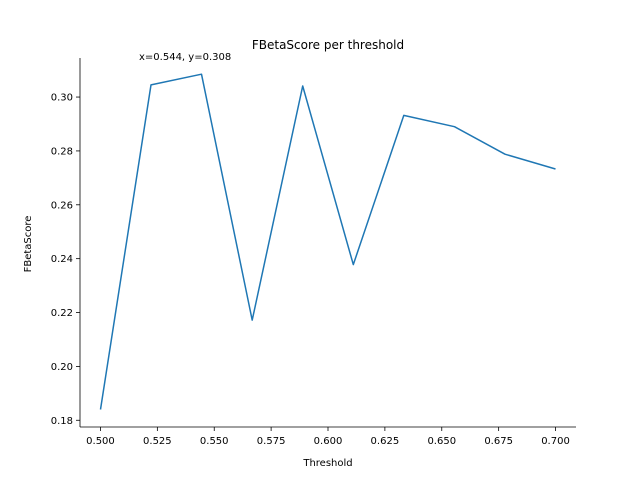 Image resolution: width=640 pixels, height=480 pixels. What do you see at coordinates (100, 441) in the screenshot?
I see `x-tick-label: 0.500` at bounding box center [100, 441].